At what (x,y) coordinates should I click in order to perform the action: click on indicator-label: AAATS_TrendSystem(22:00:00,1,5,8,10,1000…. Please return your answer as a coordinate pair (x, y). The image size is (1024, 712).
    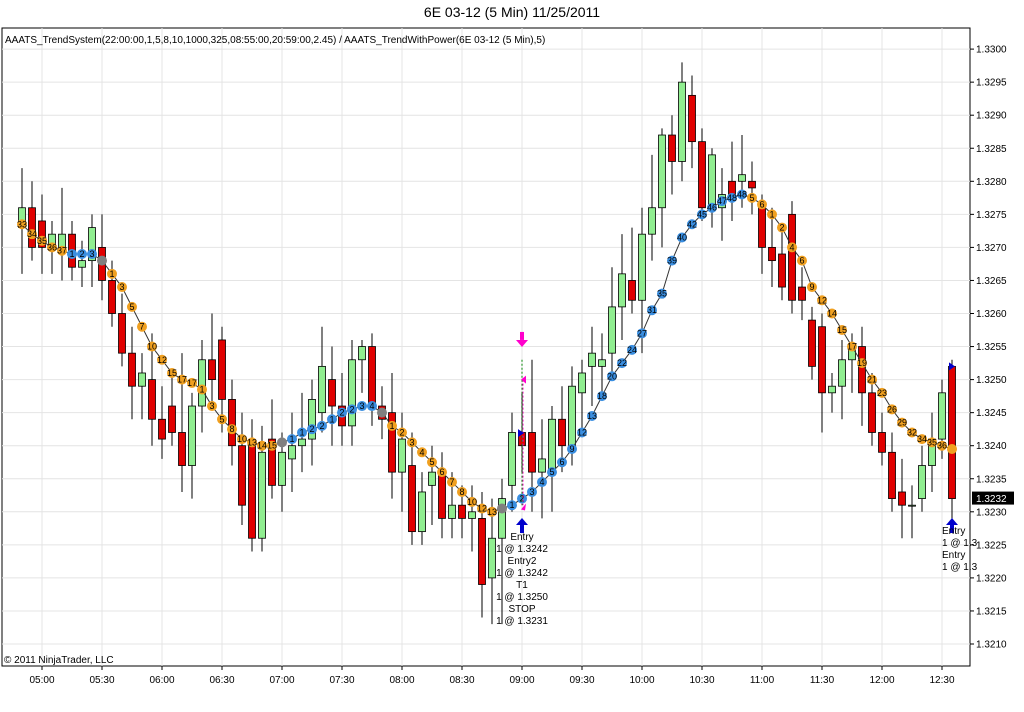
    Looking at the image, I should click on (275, 40).